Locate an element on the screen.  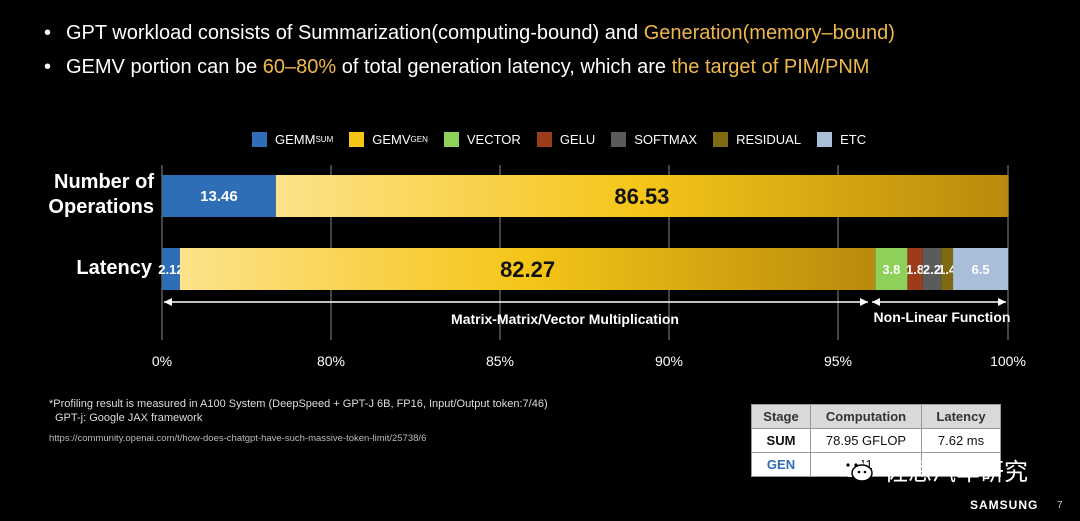
legend-item-softmax: SOFTMAX is located at coordinates (654, 139).